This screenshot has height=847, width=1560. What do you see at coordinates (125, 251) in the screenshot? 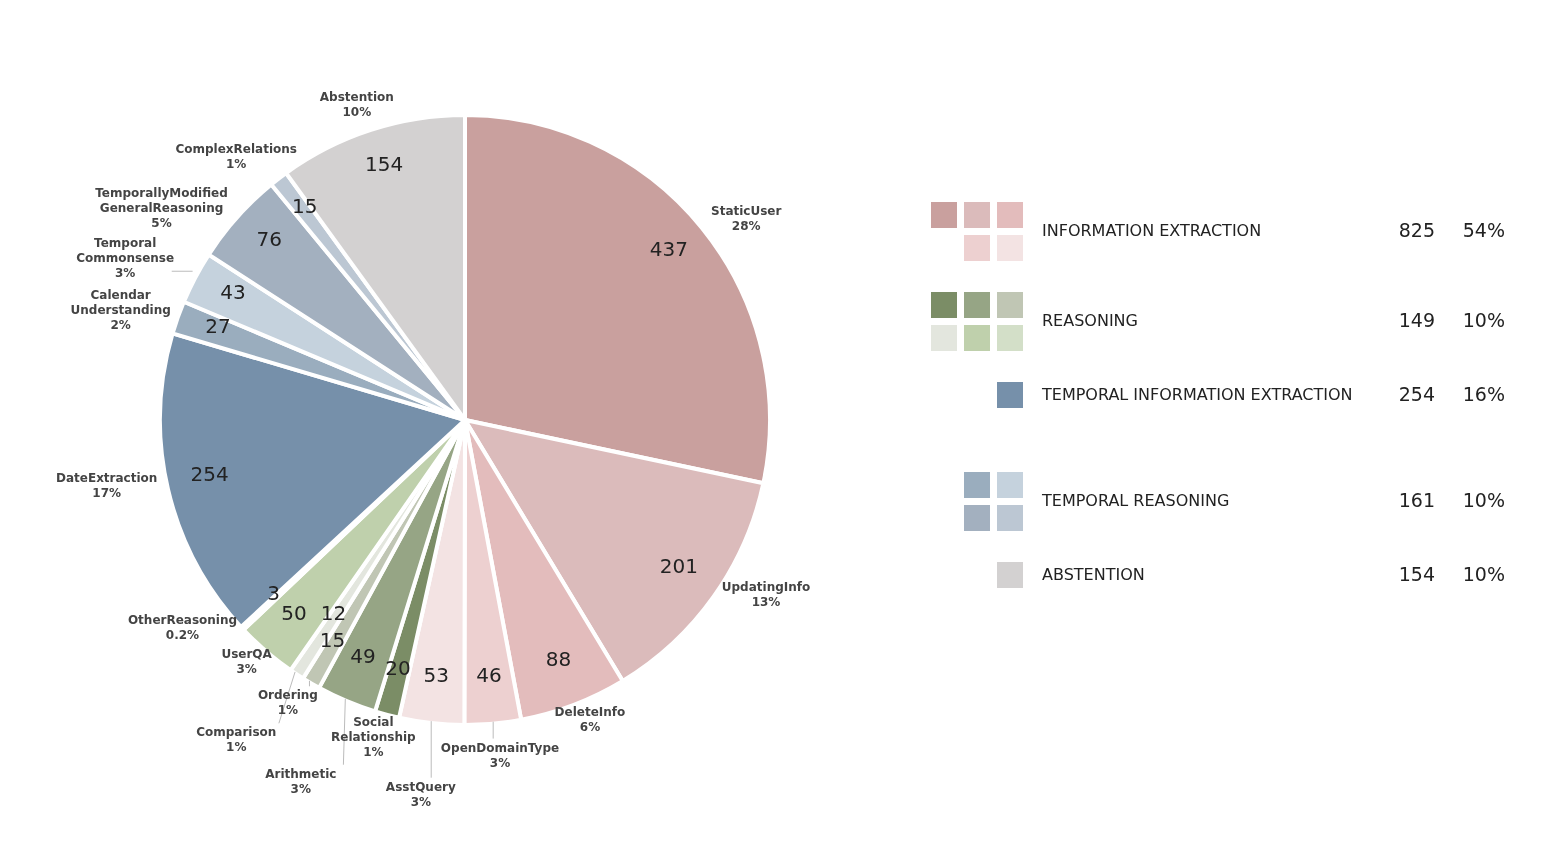
I see `slice-label: Temporal Commonsense` at bounding box center [125, 251].